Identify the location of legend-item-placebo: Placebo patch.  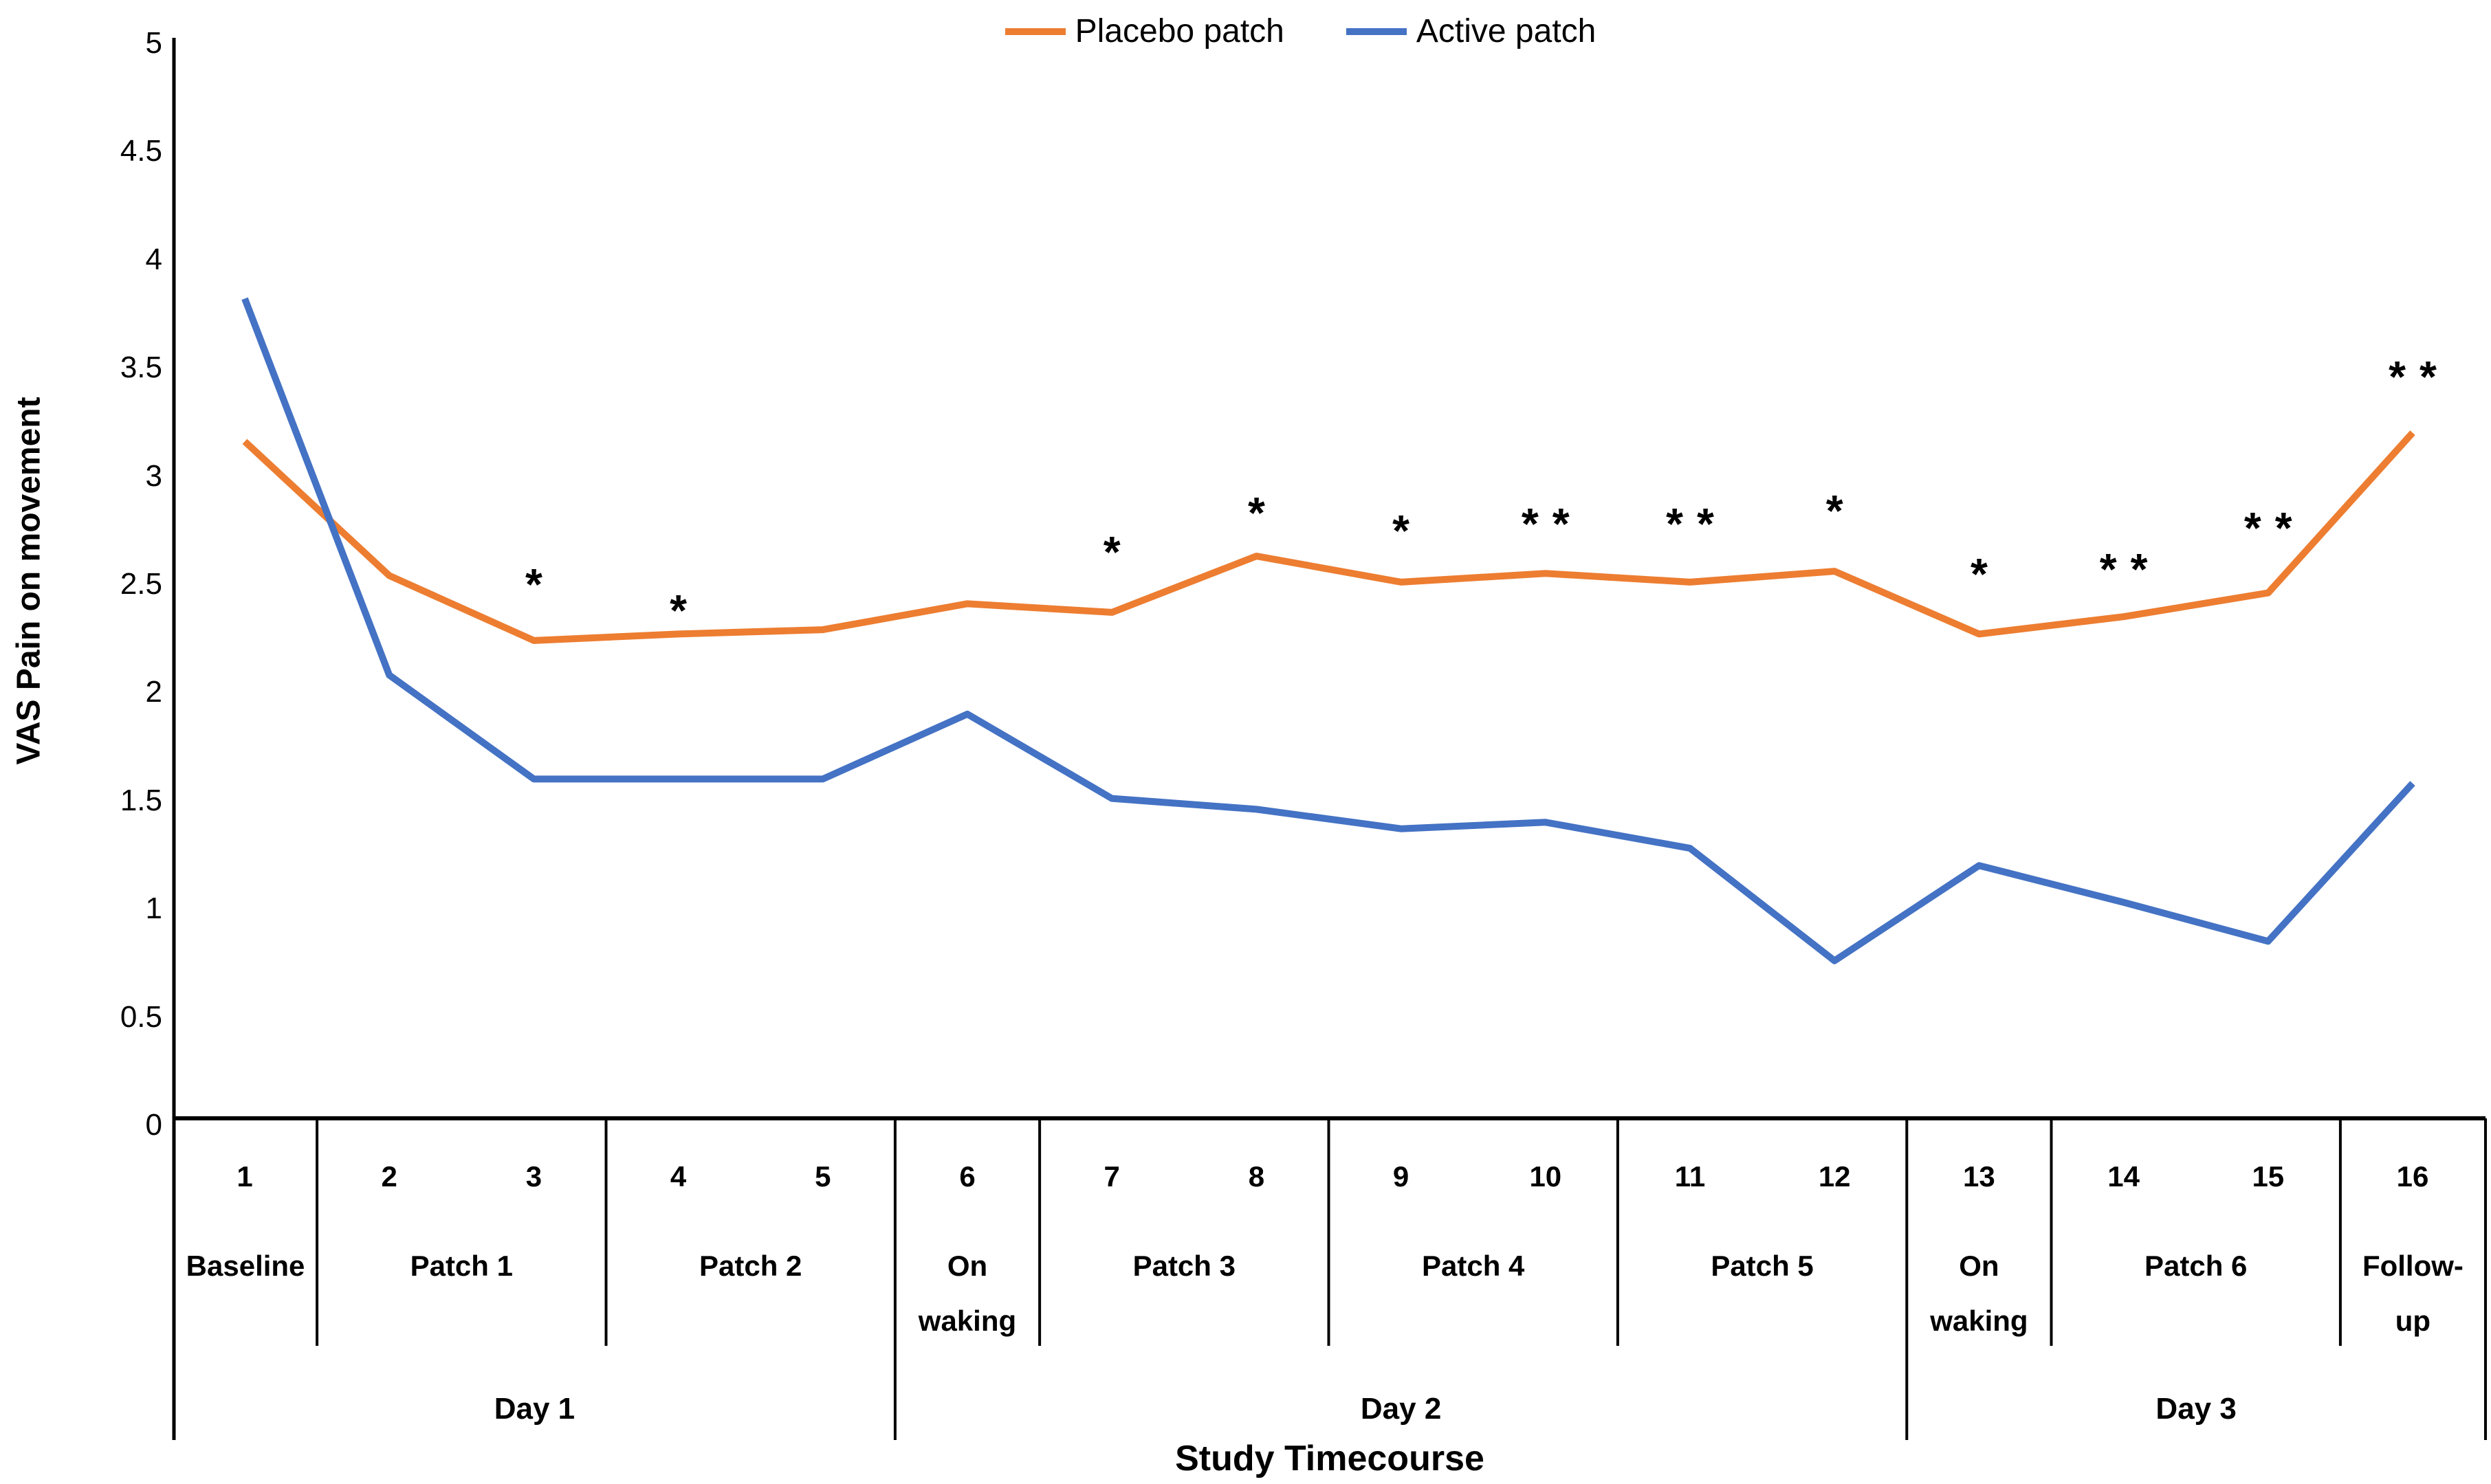
(1144, 32).